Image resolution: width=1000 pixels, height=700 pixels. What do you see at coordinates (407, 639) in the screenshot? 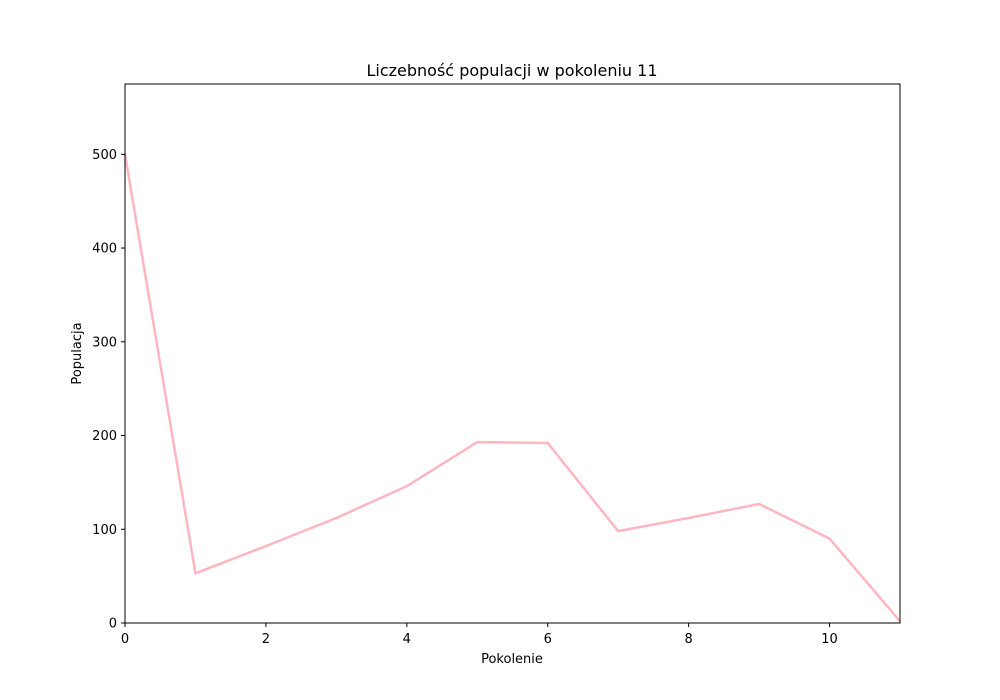
I see `x-tick-label: 4` at bounding box center [407, 639].